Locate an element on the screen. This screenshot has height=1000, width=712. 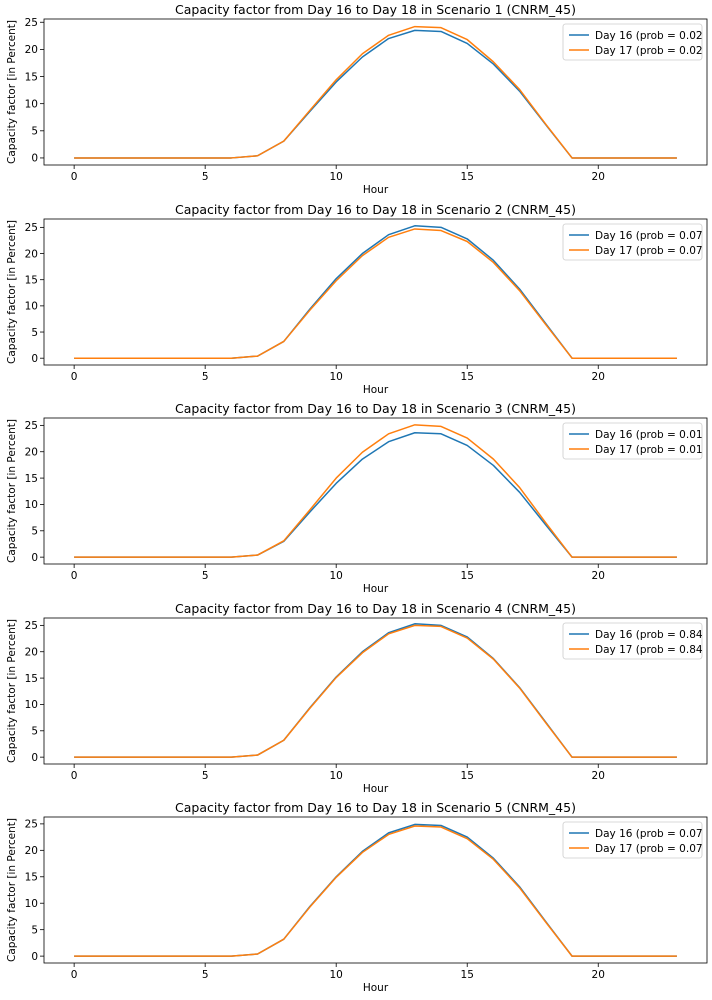
legend-entry: Day 16 (prob = 0.02 is located at coordinates (649, 36).